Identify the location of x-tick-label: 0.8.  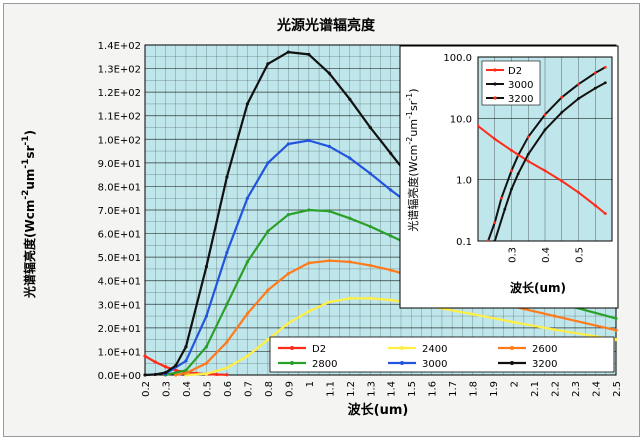
(269, 389).